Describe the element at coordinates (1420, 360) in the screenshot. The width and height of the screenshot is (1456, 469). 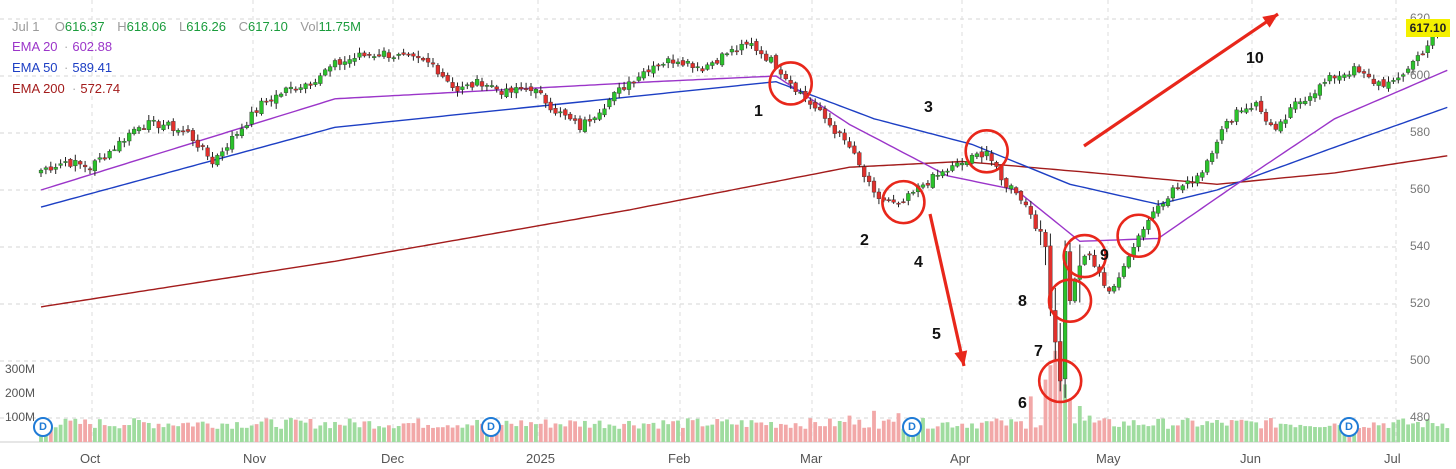
I see `price-tick: 500` at that location.